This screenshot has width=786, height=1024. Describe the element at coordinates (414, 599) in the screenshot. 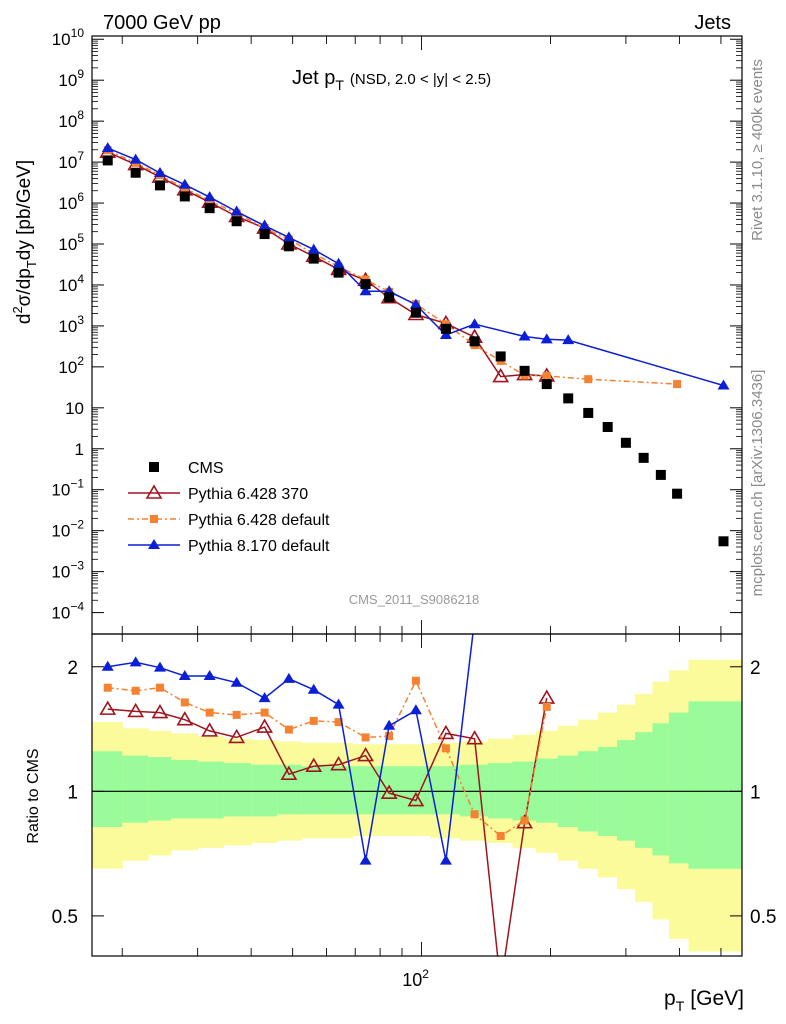

I see `watermark-label: CMS_2011_S9086218` at that location.